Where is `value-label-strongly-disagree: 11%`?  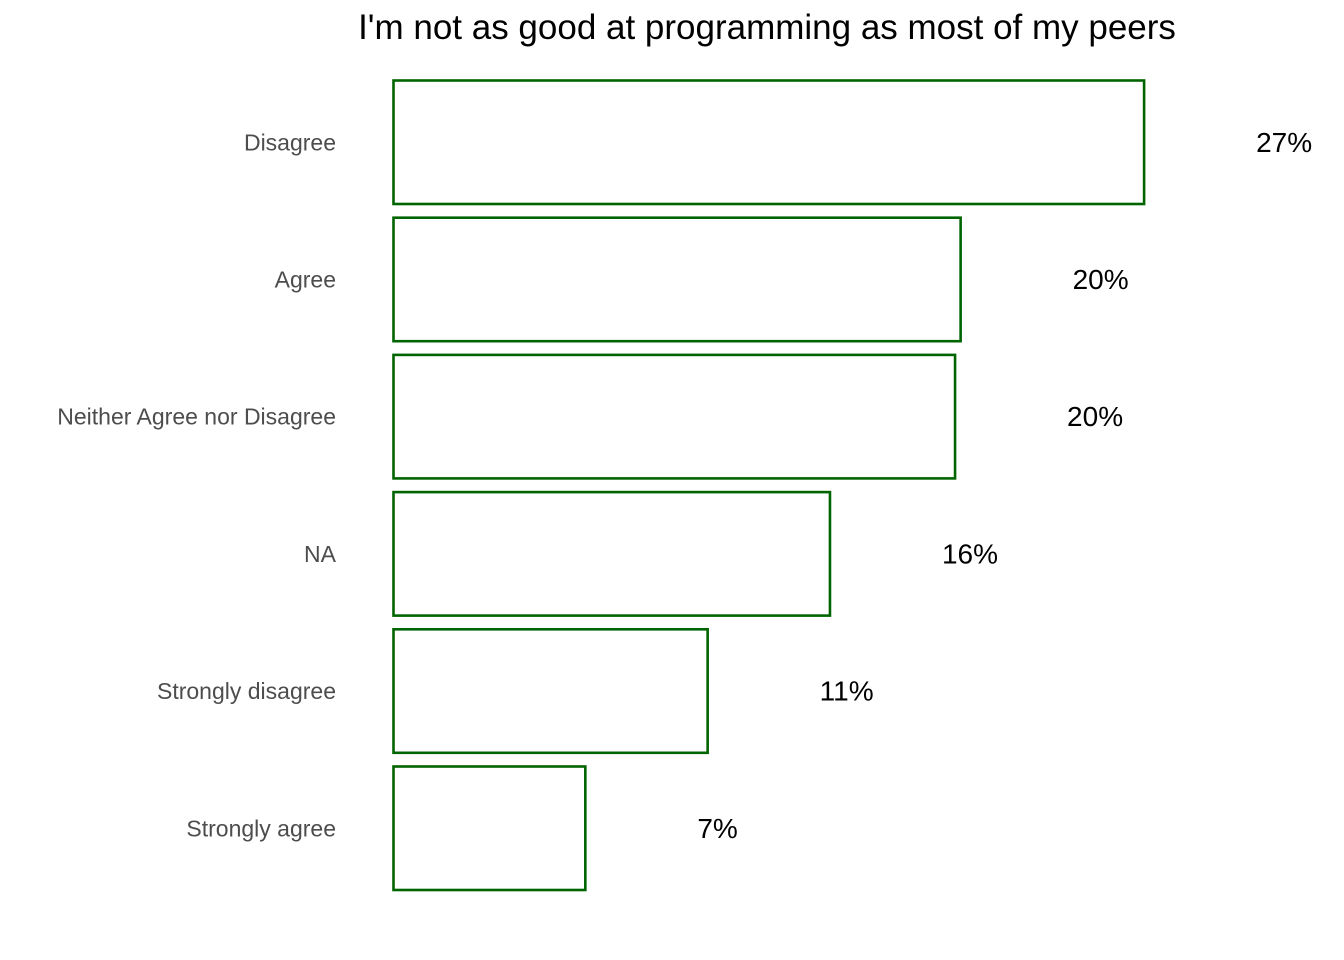 value-label-strongly-disagree: 11% is located at coordinates (847, 691).